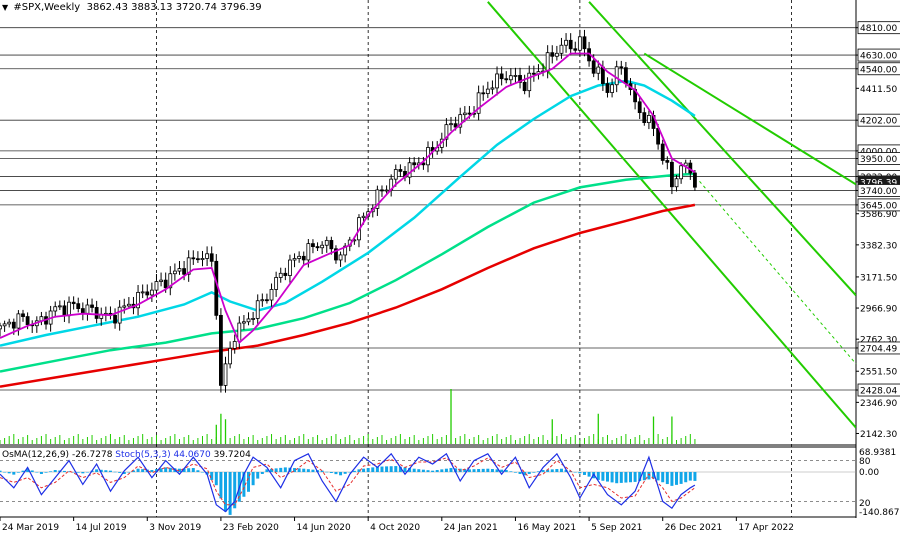 This screenshot has width=900, height=540. What do you see at coordinates (878, 349) in the screenshot?
I see `price-tick-label: 2704.49` at bounding box center [878, 349].